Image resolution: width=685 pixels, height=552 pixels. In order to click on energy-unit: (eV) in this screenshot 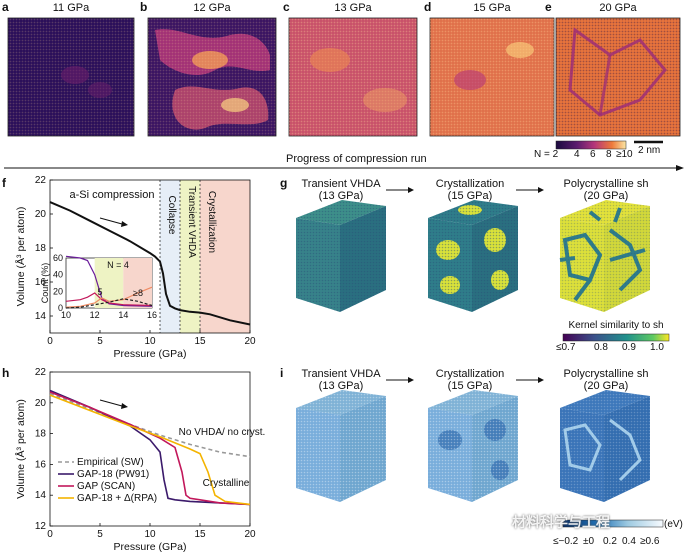, I will do `click(673, 524)`.